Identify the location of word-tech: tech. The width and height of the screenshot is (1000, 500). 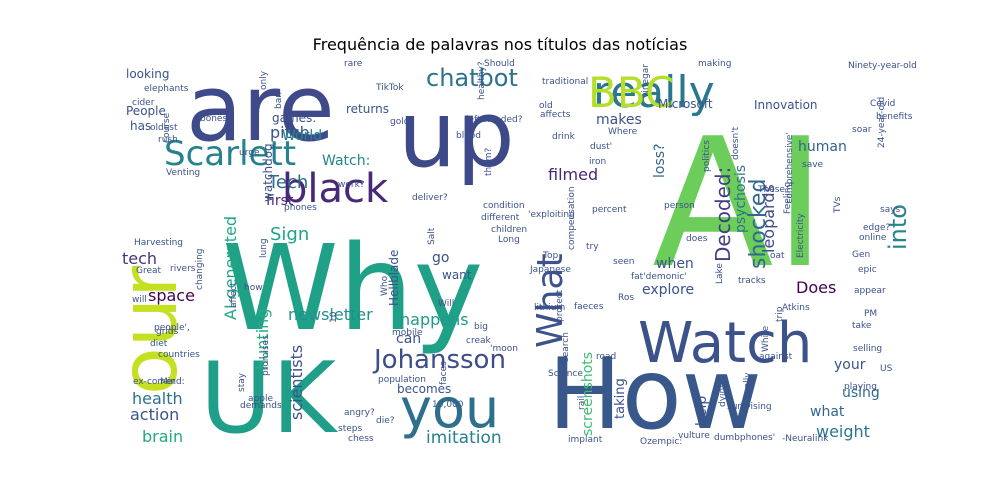
(139, 258).